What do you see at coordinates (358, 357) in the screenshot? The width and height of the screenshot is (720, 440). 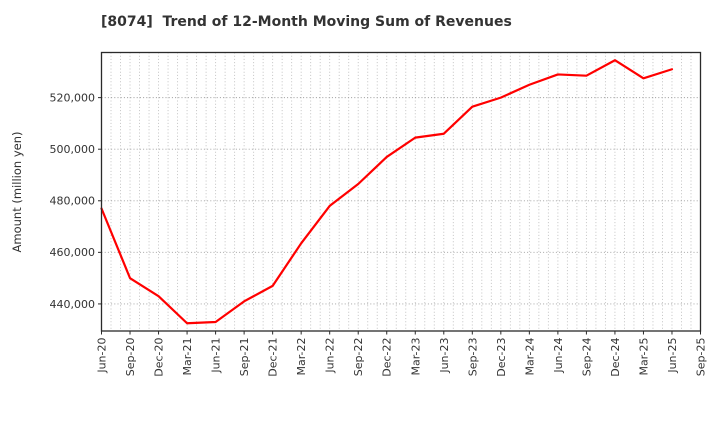 I see `x-tick-label: Sep-22` at bounding box center [358, 357].